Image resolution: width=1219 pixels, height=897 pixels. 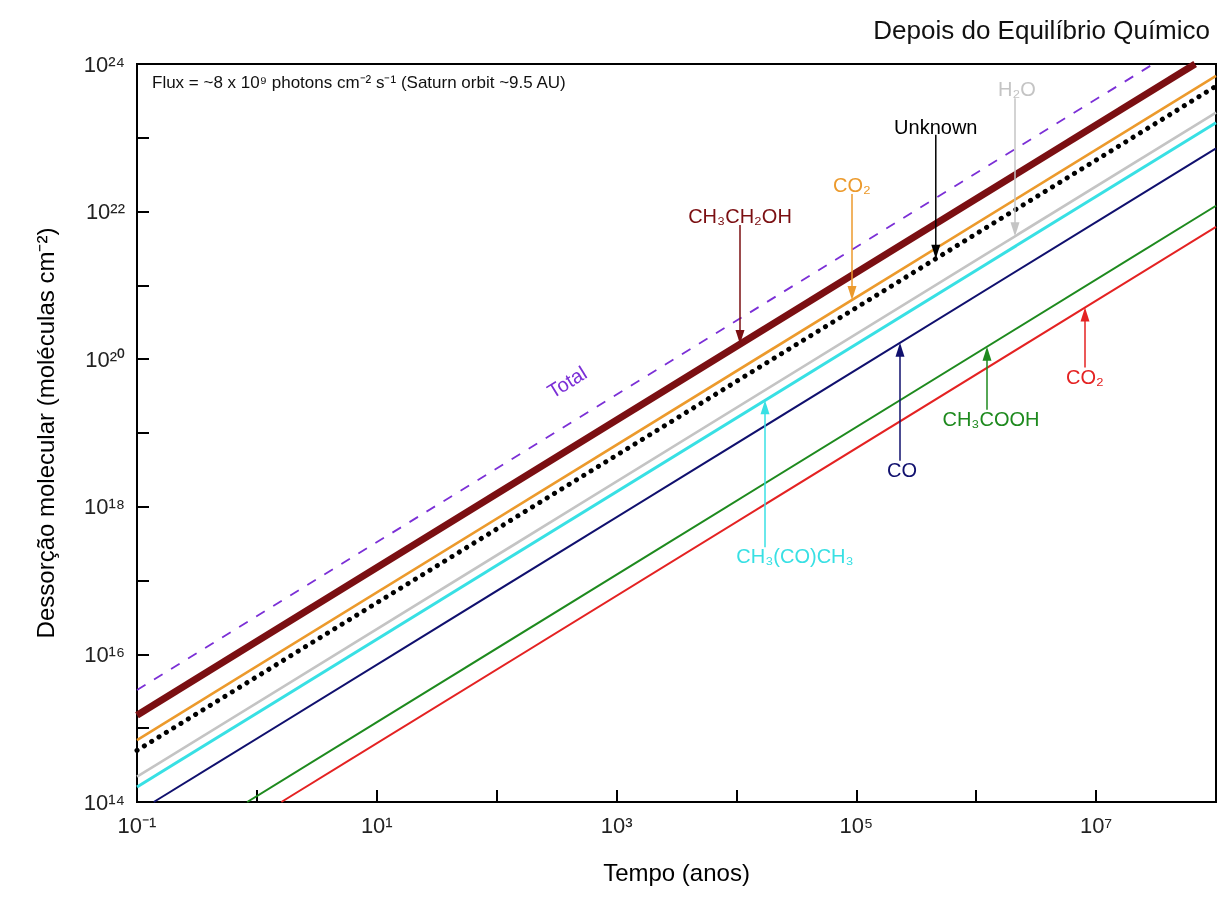 What do you see at coordinates (567, 382) in the screenshot?
I see `annotation: Total` at bounding box center [567, 382].